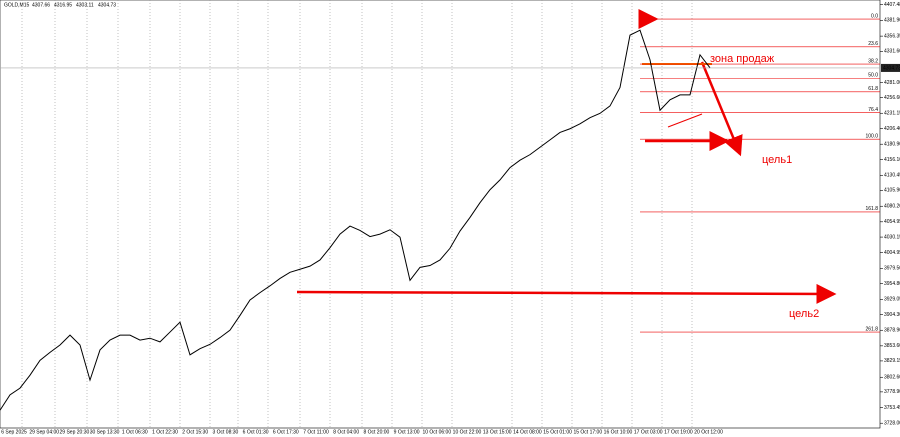 This screenshot has width=900, height=437. What do you see at coordinates (407, 432) in the screenshot?
I see `x-tick-label: 9 Oct 13:00` at bounding box center [407, 432].